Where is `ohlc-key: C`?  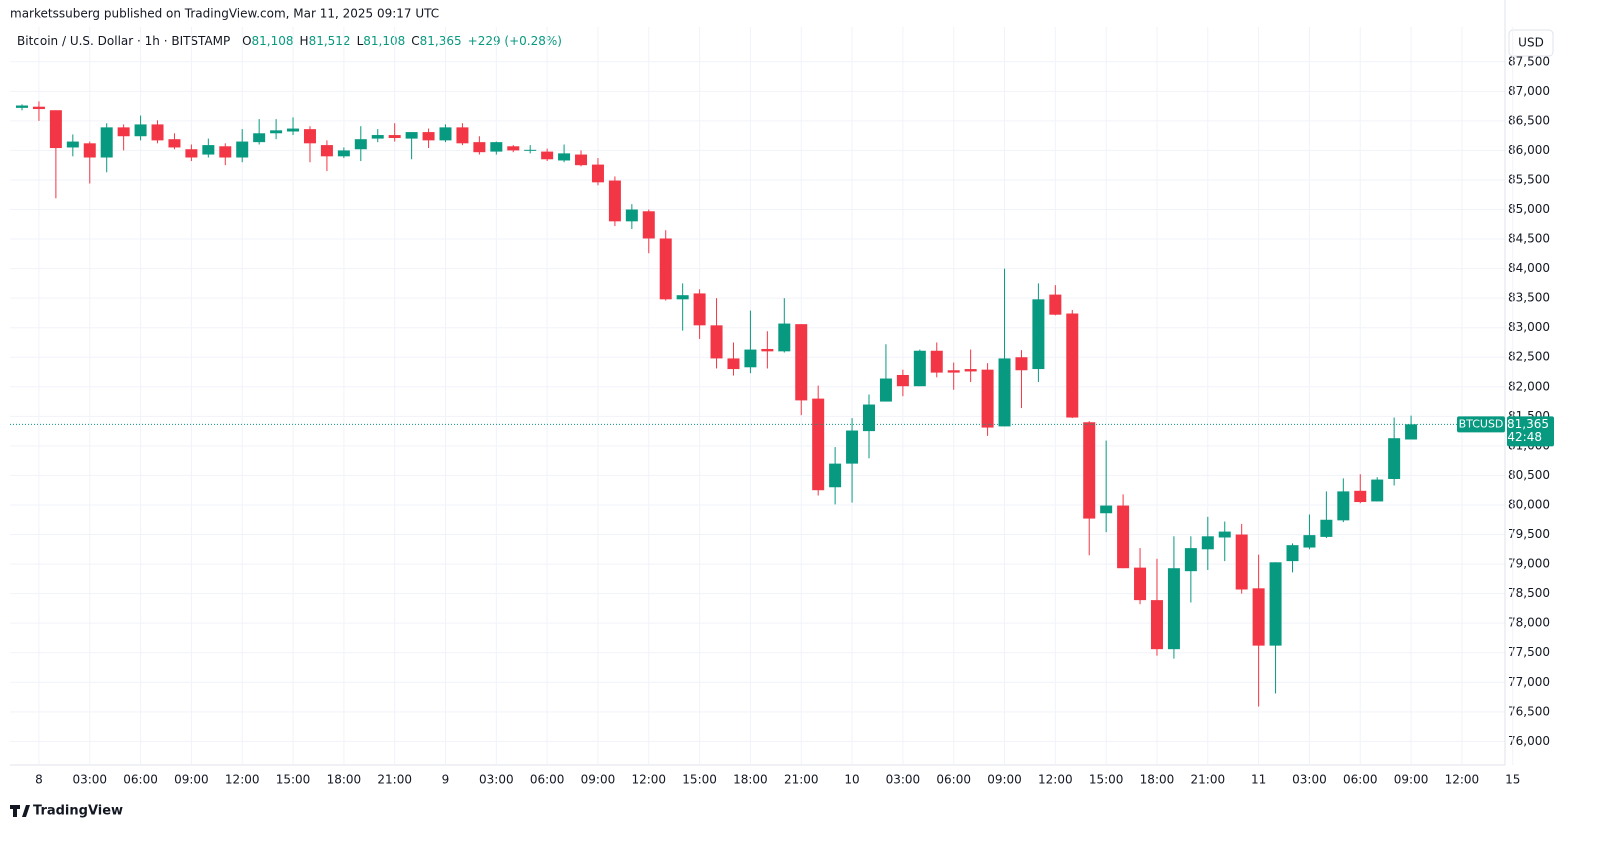 ohlc-key: C is located at coordinates (415, 41).